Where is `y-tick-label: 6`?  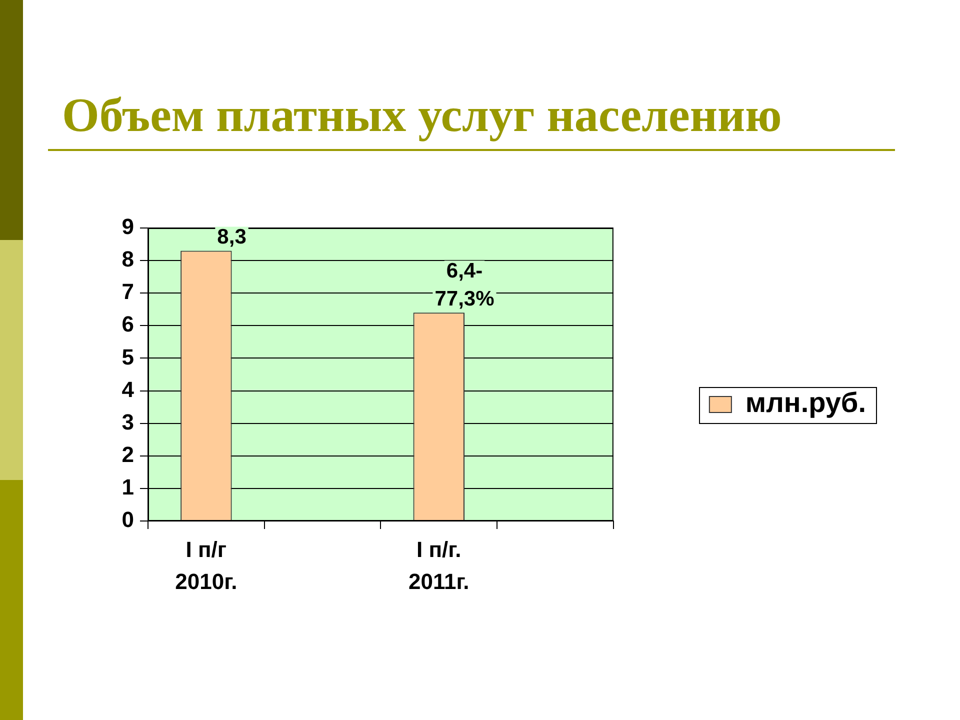 y-tick-label: 6 is located at coordinates (128, 324).